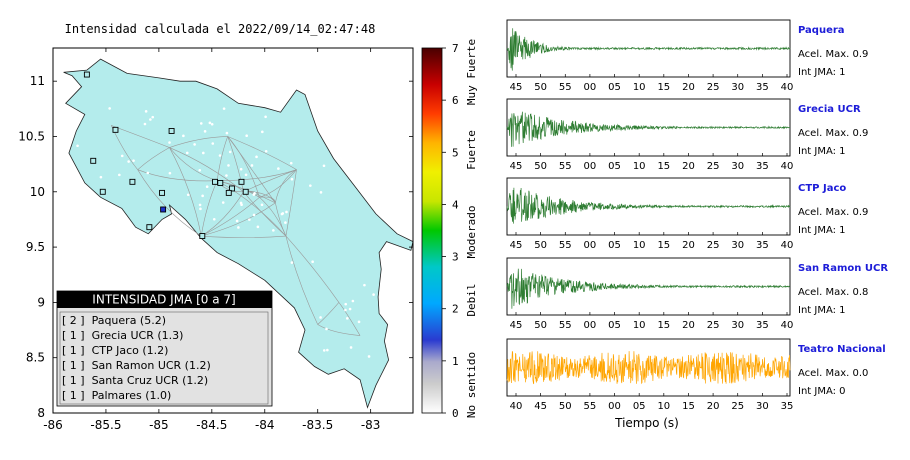 This screenshot has width=910, height=460. I want to click on colorbar-tick-label: 3, so click(455, 257).